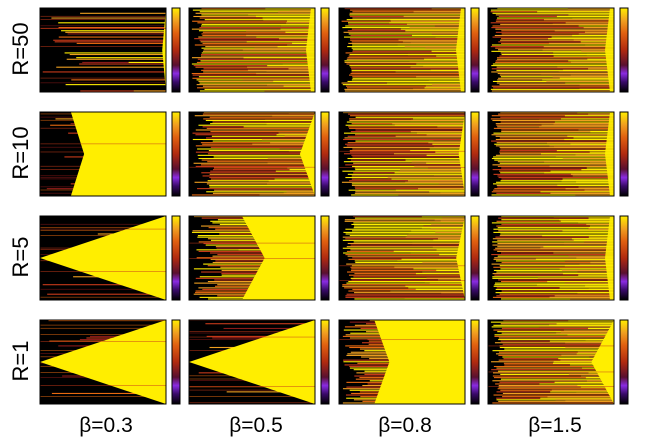  What do you see at coordinates (20, 257) in the screenshot?
I see `row-label-r5: R=5` at bounding box center [20, 257].